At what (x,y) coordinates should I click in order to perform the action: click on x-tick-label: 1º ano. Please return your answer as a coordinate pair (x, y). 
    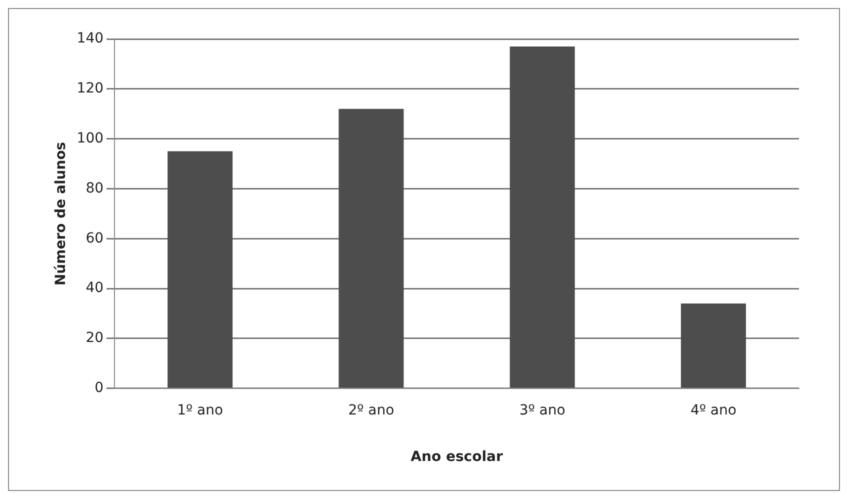
    Looking at the image, I should click on (200, 410).